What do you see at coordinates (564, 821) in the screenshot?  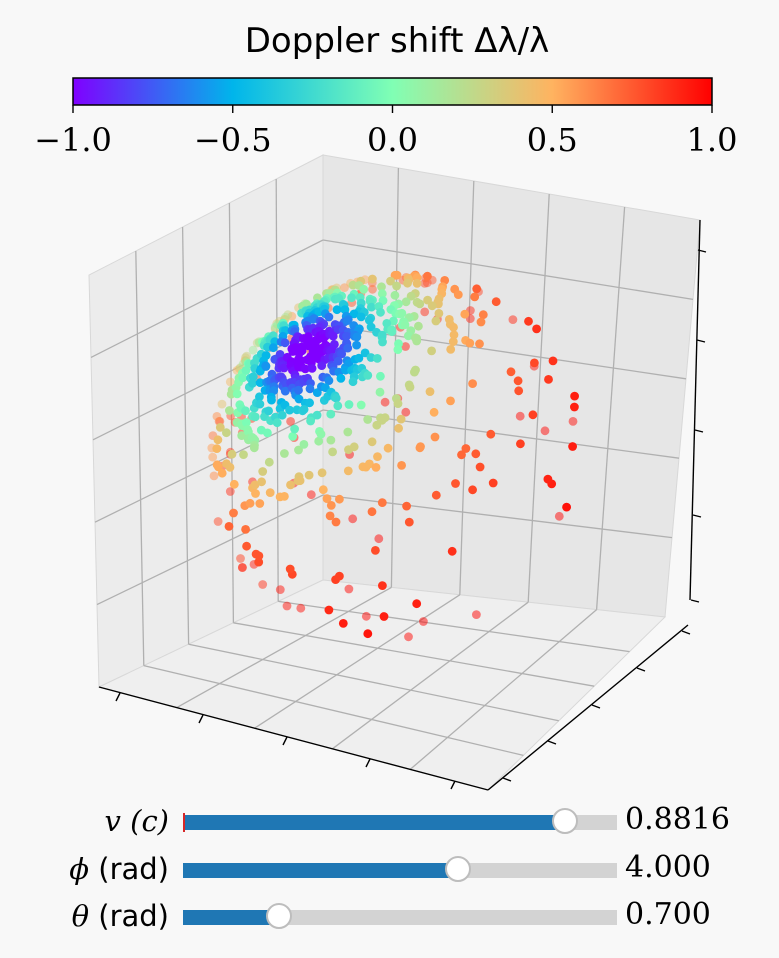 I see `slider-velocity-handle` at bounding box center [564, 821].